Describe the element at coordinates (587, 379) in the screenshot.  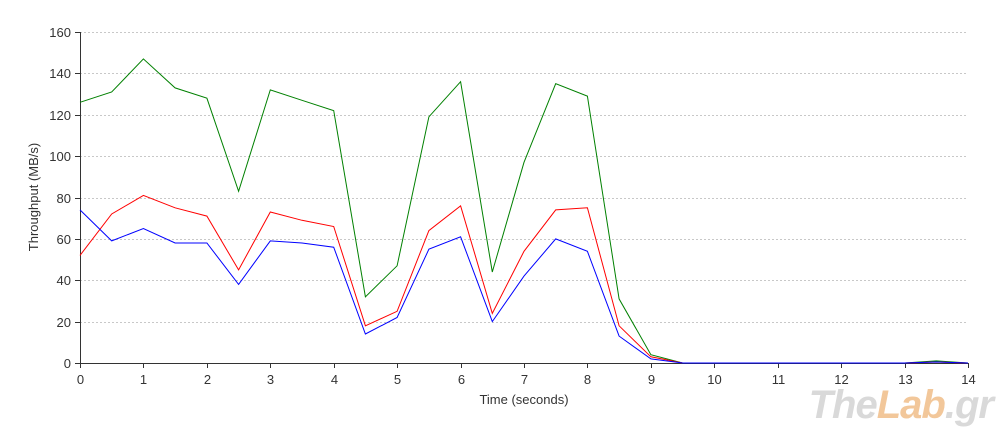
I see `x-tick-label-8: 8` at that location.